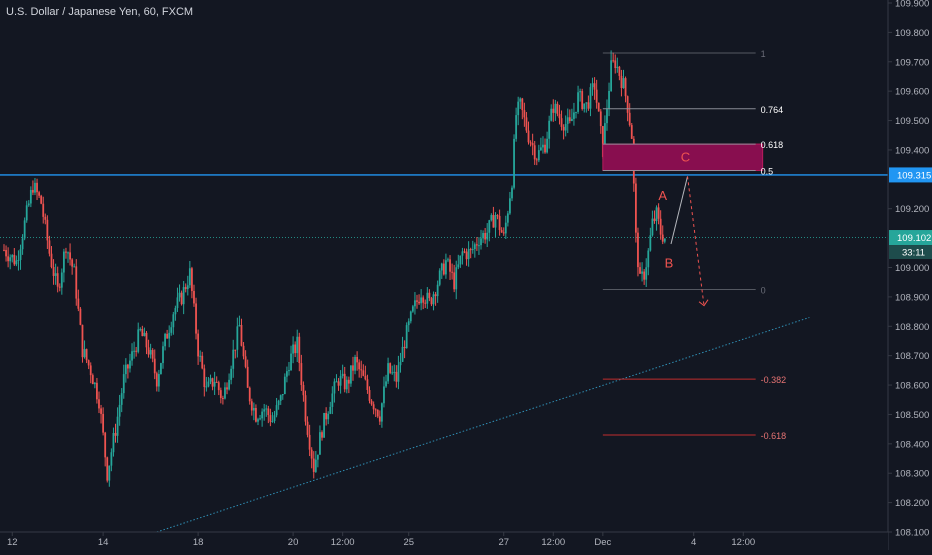  Describe the element at coordinates (912, 121) in the screenshot. I see `y-tick-label: 109.500` at that location.